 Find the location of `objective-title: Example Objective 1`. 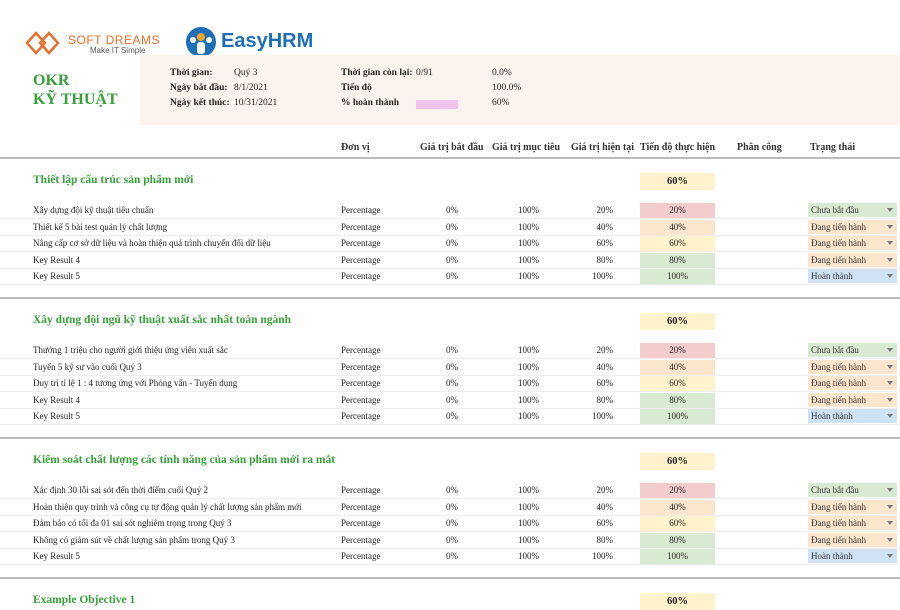

objective-title: Example Objective 1 is located at coordinates (84, 600).